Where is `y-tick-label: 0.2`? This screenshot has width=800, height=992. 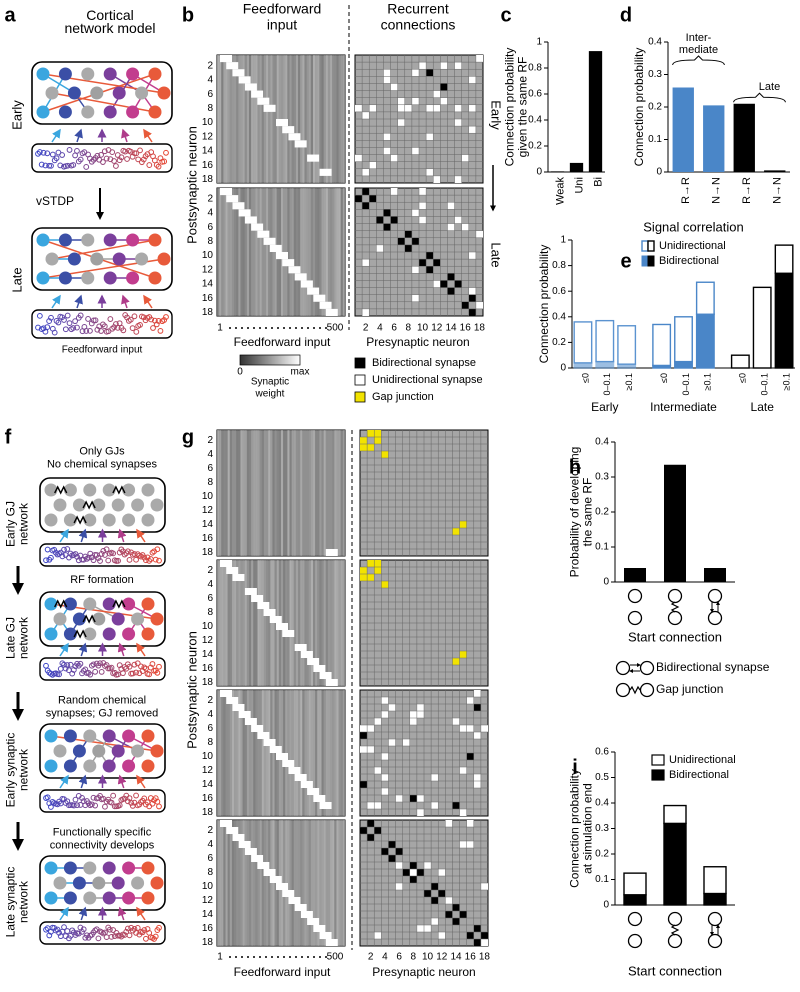
y-tick-label: 0.2 is located at coordinates (535, 146).